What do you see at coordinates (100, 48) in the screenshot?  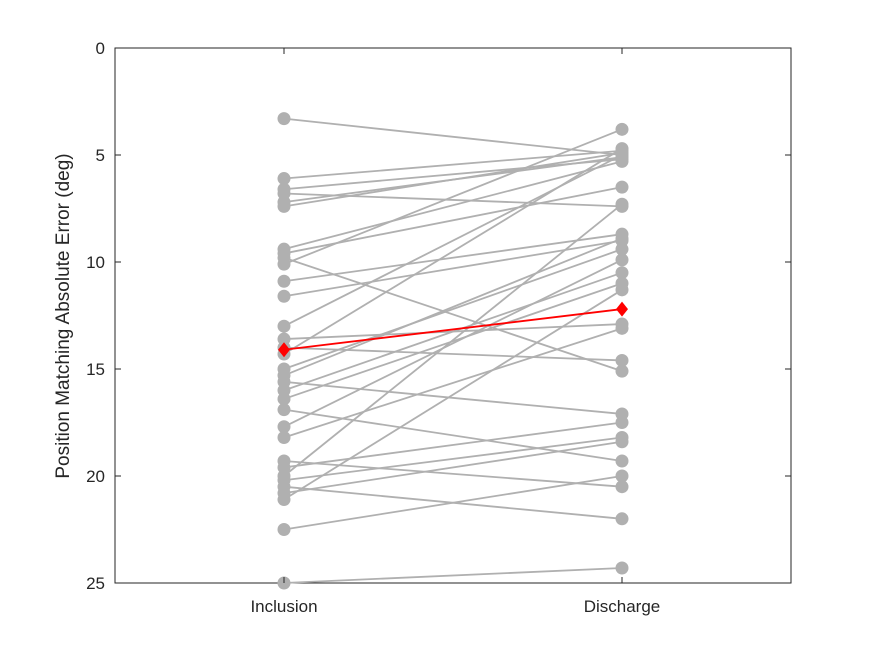 I see `y-tick-label: 0` at bounding box center [100, 48].